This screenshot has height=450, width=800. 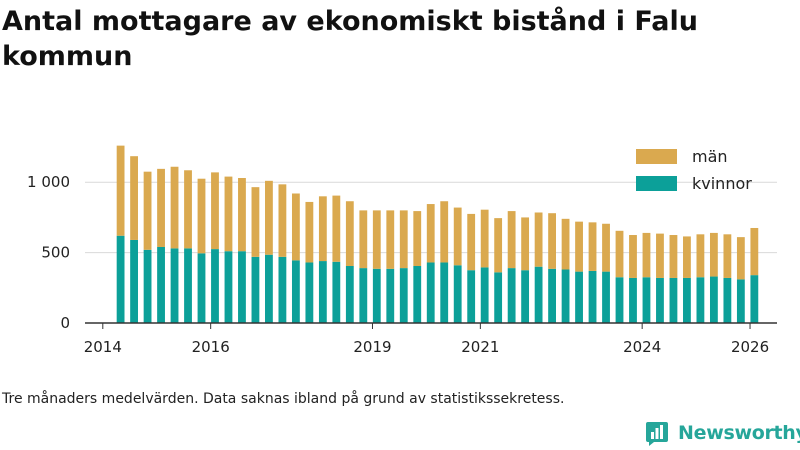 What do you see at coordinates (65, 323) in the screenshot?
I see `y-tick-label: 0` at bounding box center [65, 323].